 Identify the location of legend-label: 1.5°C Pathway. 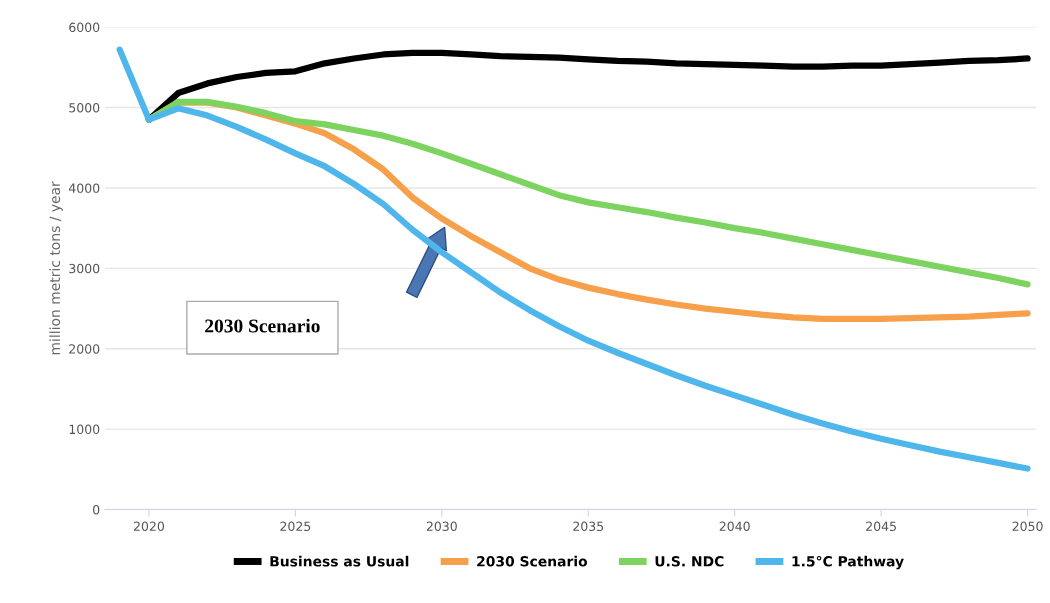
(848, 562).